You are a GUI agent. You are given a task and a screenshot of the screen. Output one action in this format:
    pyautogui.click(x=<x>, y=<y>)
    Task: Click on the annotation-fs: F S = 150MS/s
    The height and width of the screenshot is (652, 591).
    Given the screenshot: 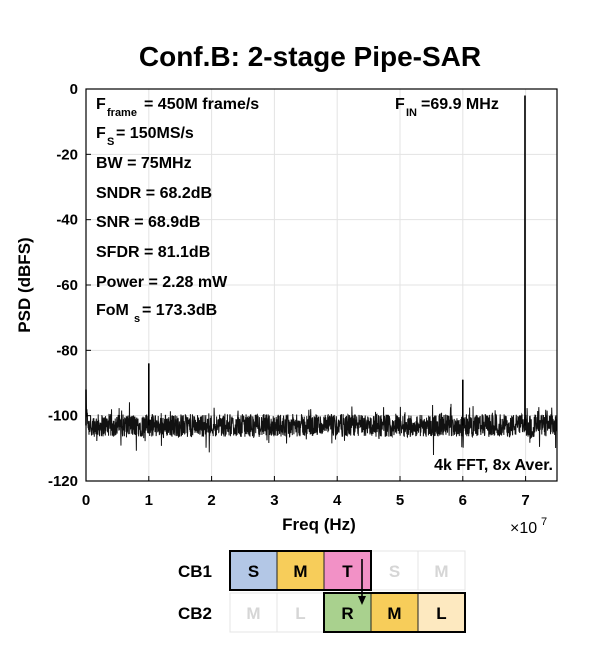 What is the action you would take?
    pyautogui.click(x=145, y=136)
    